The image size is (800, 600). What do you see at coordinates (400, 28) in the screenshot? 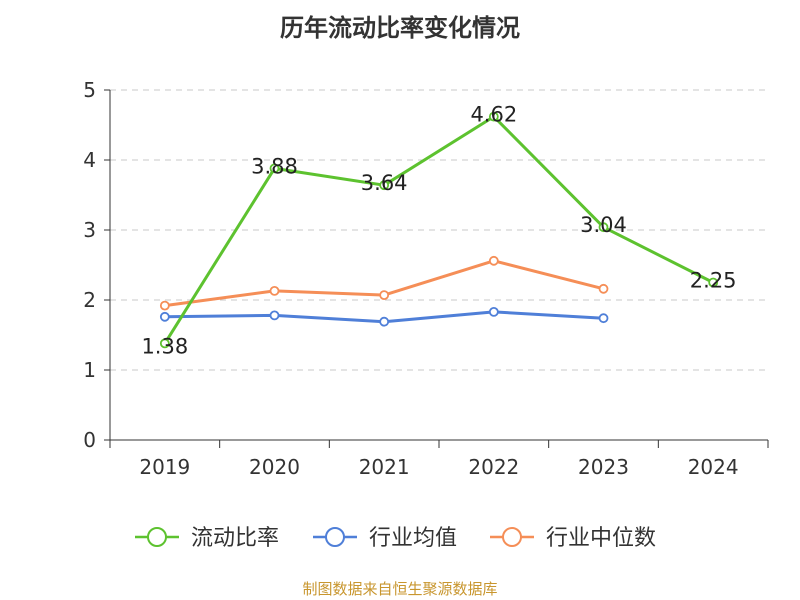
I see `chart-title: 历年流动比率变化情况` at bounding box center [400, 28].